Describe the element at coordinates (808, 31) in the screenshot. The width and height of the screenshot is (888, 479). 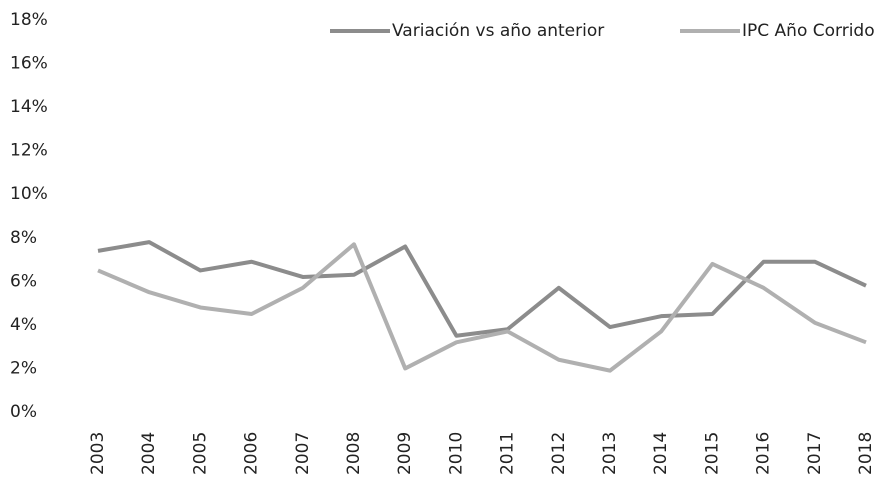
I see `legend-label: IPC Año Corrido` at that location.